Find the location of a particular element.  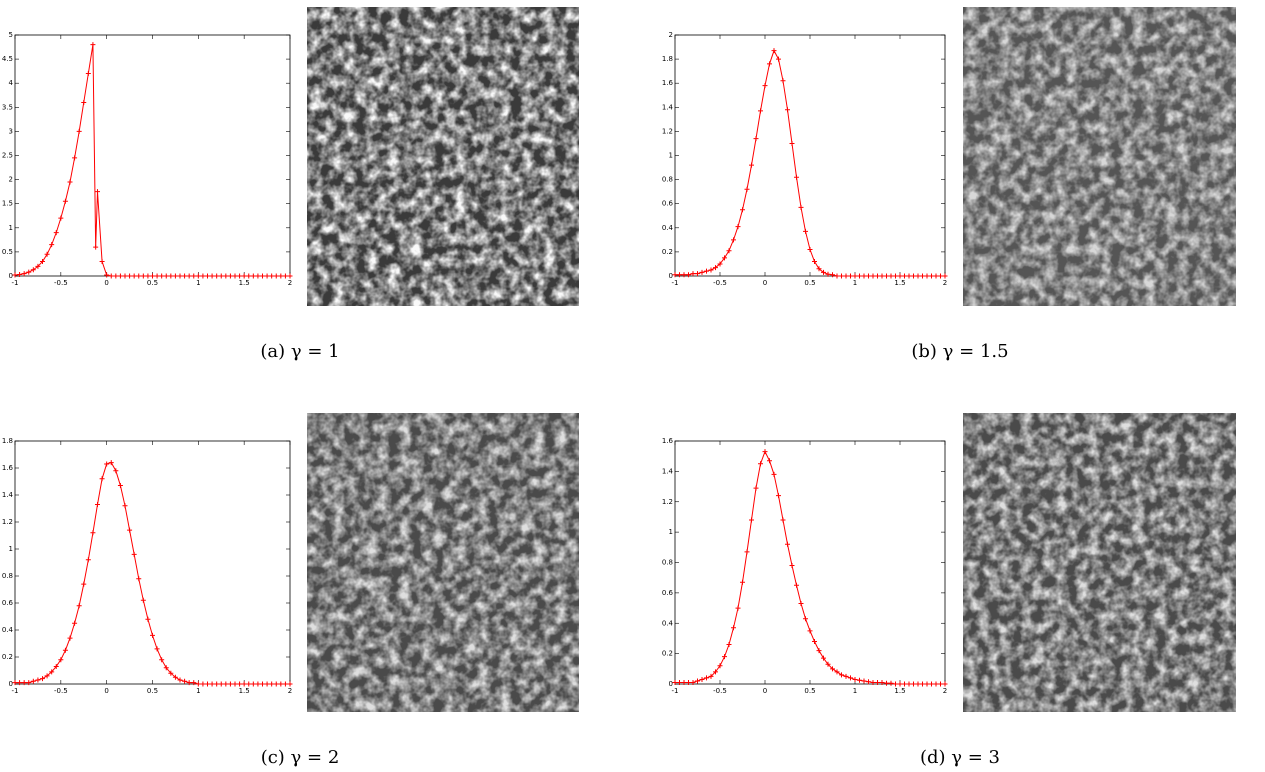

x-tick-label: 1.5 is located at coordinates (899, 691).